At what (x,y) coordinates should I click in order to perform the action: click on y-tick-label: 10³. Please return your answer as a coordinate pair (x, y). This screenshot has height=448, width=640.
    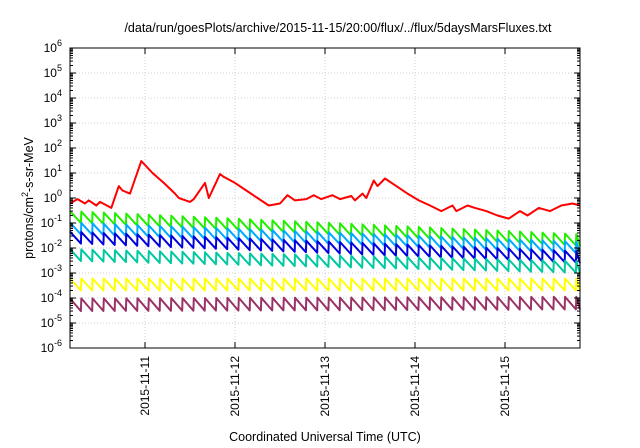
    Looking at the image, I should click on (53, 121).